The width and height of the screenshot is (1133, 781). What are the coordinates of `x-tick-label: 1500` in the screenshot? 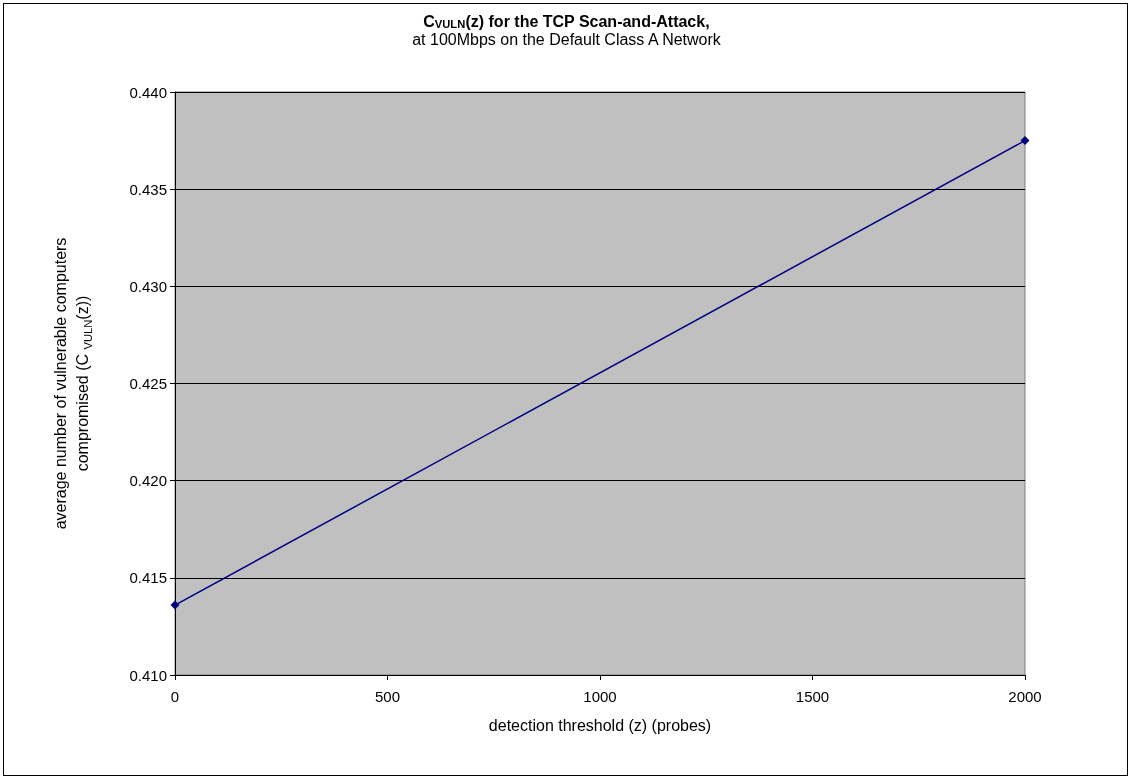 It's located at (812, 696).